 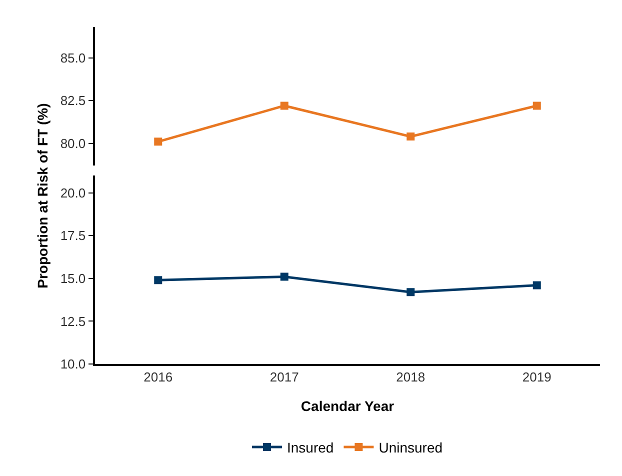 What do you see at coordinates (73, 278) in the screenshot?
I see `y-tick-label: 15.0` at bounding box center [73, 278].